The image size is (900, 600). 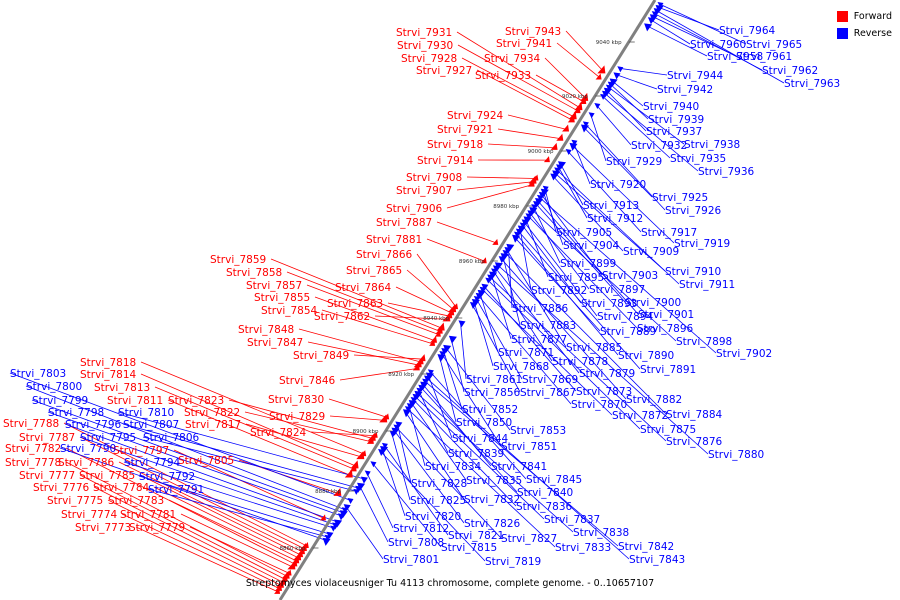 What do you see at coordinates (654, 400) in the screenshot?
I see `gene-label: Strvi_7882` at bounding box center [654, 400].